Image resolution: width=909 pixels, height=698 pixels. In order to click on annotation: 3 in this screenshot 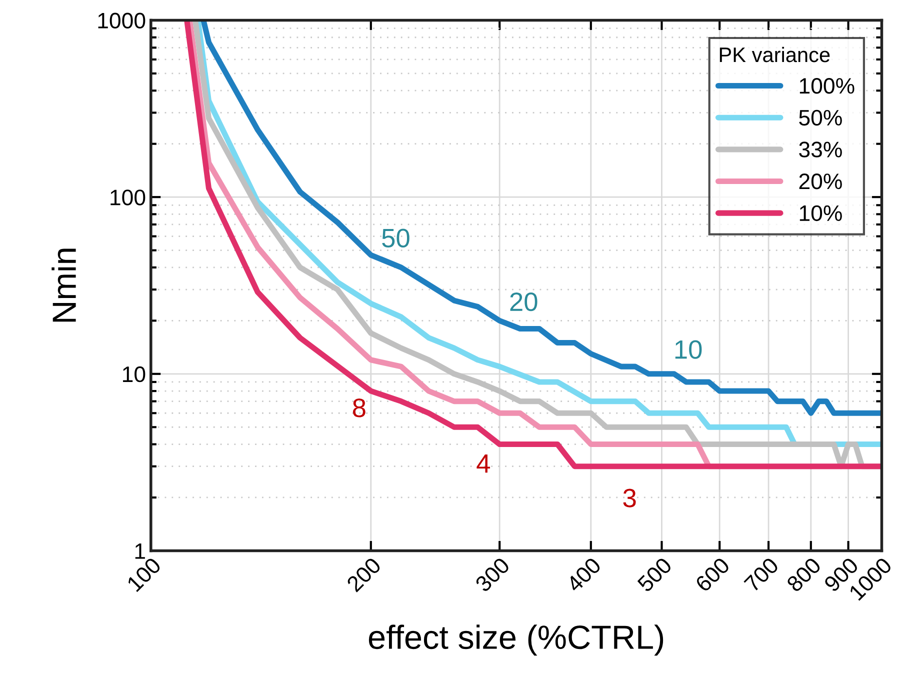, I will do `click(629, 498)`.